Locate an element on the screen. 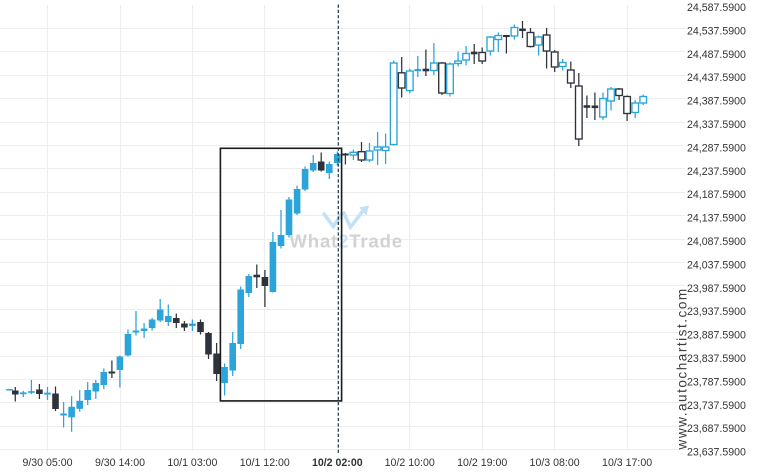 The height and width of the screenshot is (475, 760). svg-text: 9/30 14:00 is located at coordinates (120, 463).